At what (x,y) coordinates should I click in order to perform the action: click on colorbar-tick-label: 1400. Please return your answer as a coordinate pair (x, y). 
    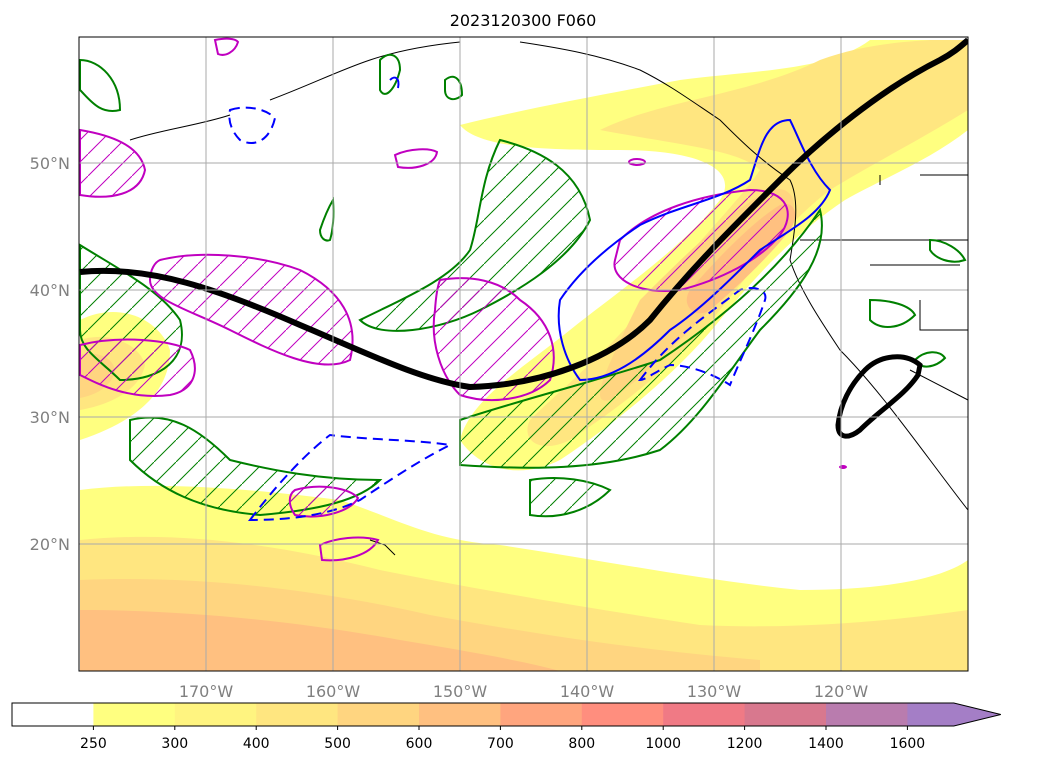
    Looking at the image, I should click on (826, 744).